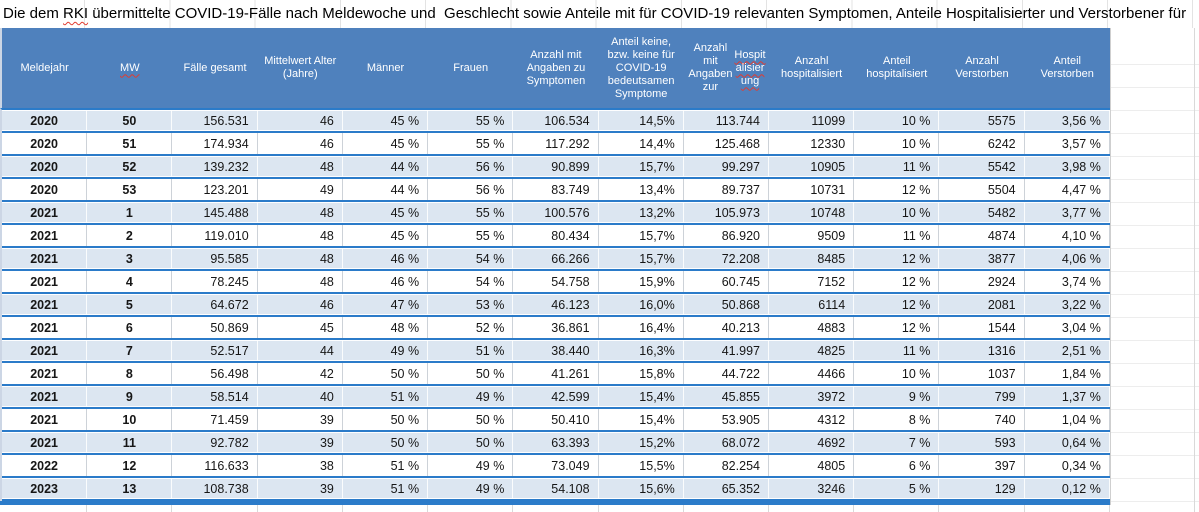  I want to click on table-cell: 52.517, so click(215, 350).